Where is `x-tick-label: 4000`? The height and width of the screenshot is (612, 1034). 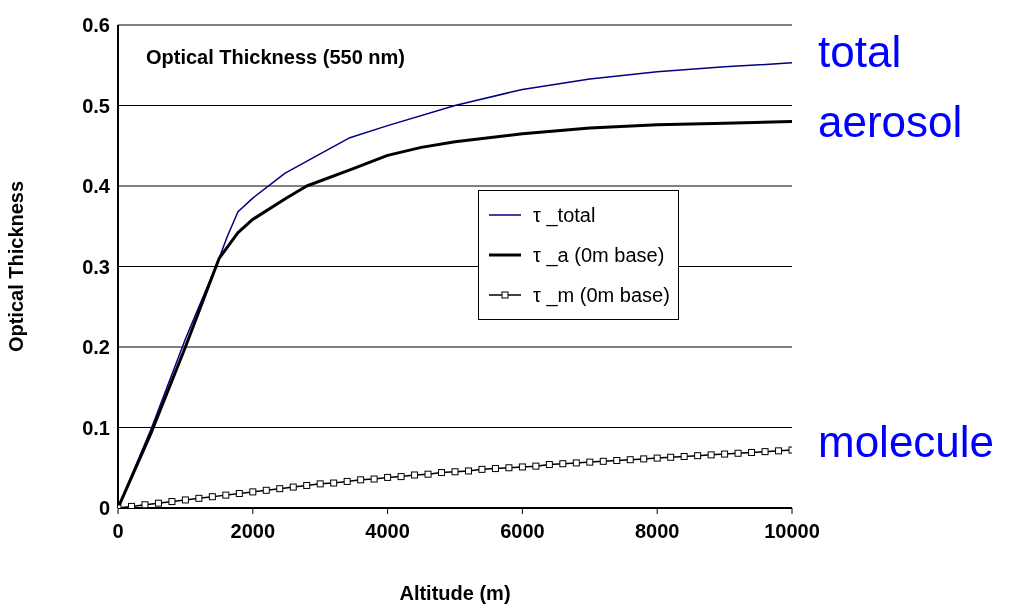
x-tick-label: 4000 is located at coordinates (387, 531).